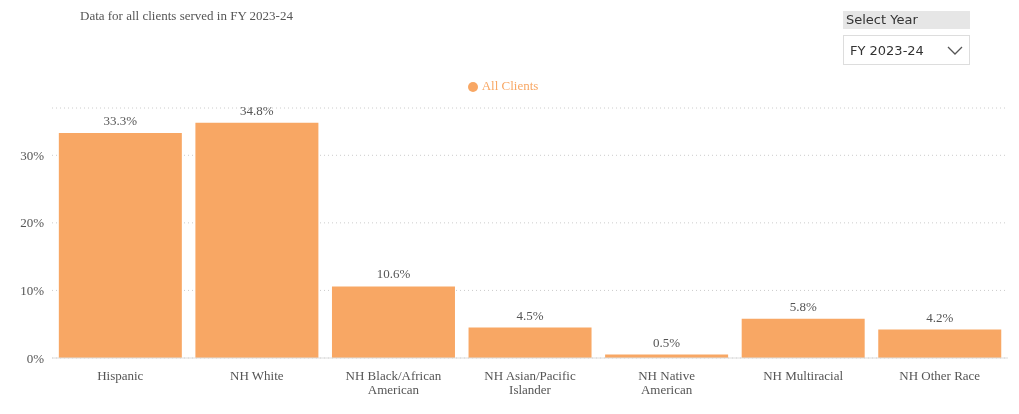 The image size is (1019, 414). I want to click on data-label: 5.8%, so click(803, 306).